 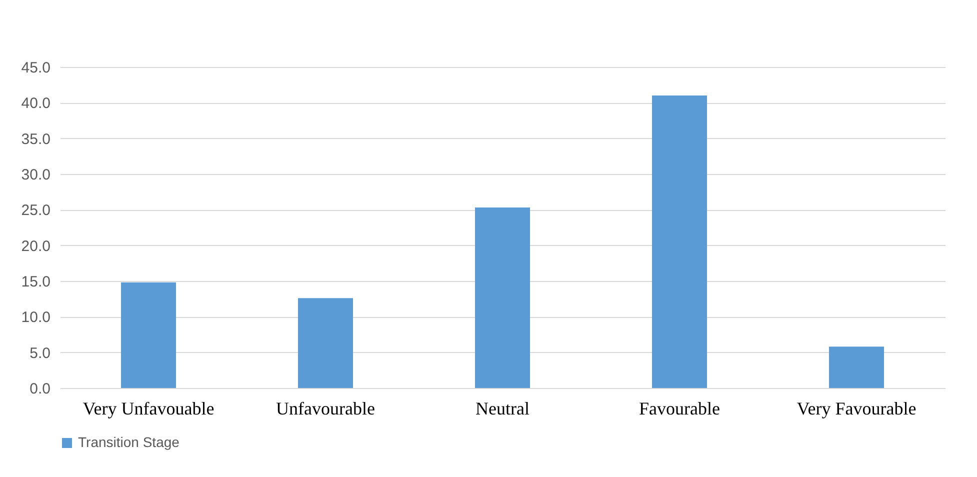 I want to click on x-tick-label: Favourable, so click(x=679, y=408).